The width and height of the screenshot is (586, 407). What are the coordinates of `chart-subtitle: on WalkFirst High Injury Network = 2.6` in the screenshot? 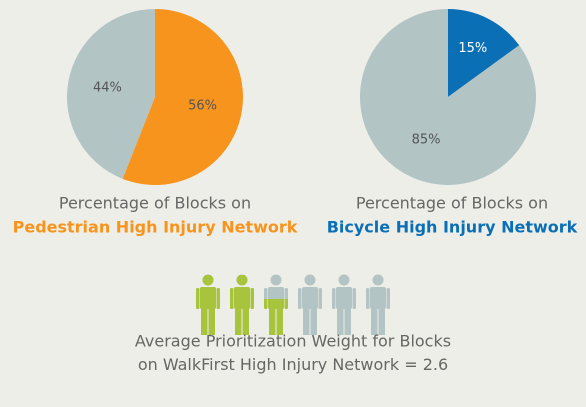 It's located at (293, 364).